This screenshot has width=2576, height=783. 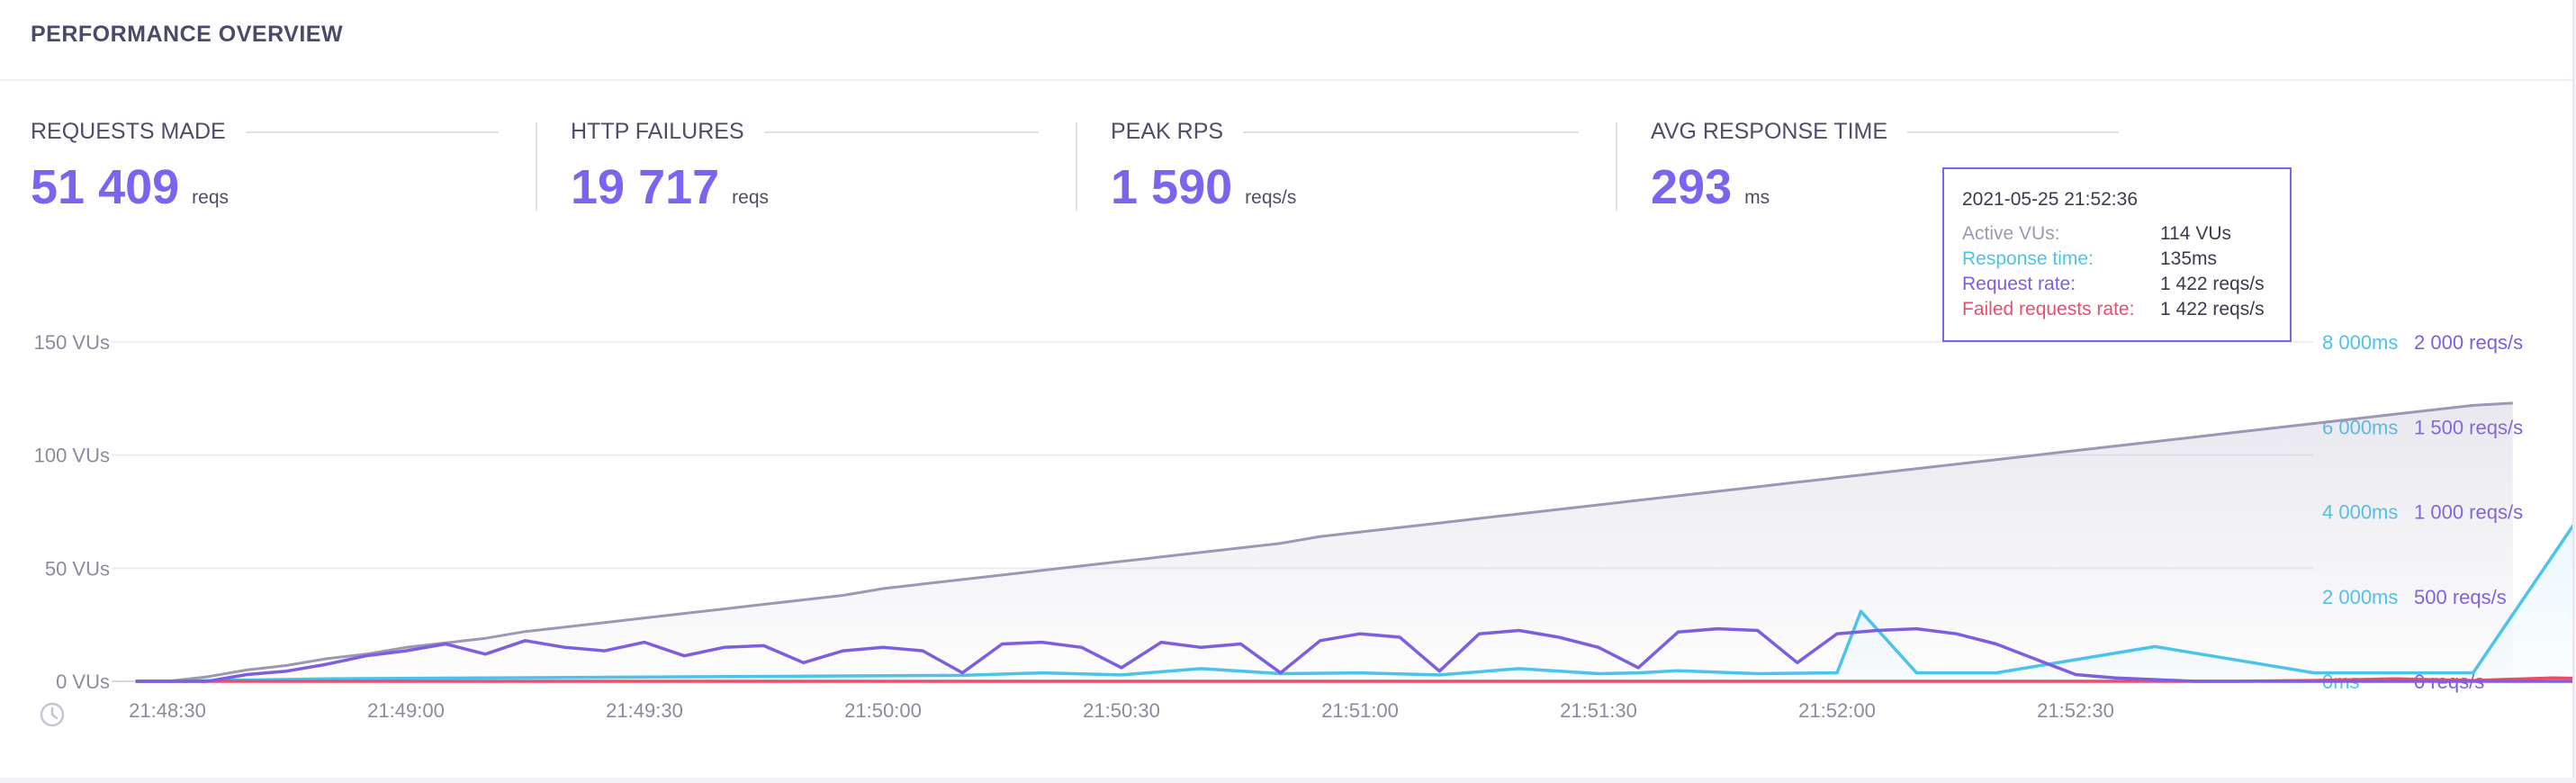 What do you see at coordinates (187, 34) in the screenshot?
I see `panel-title: PERFORMANCE OVERVIEW` at bounding box center [187, 34].